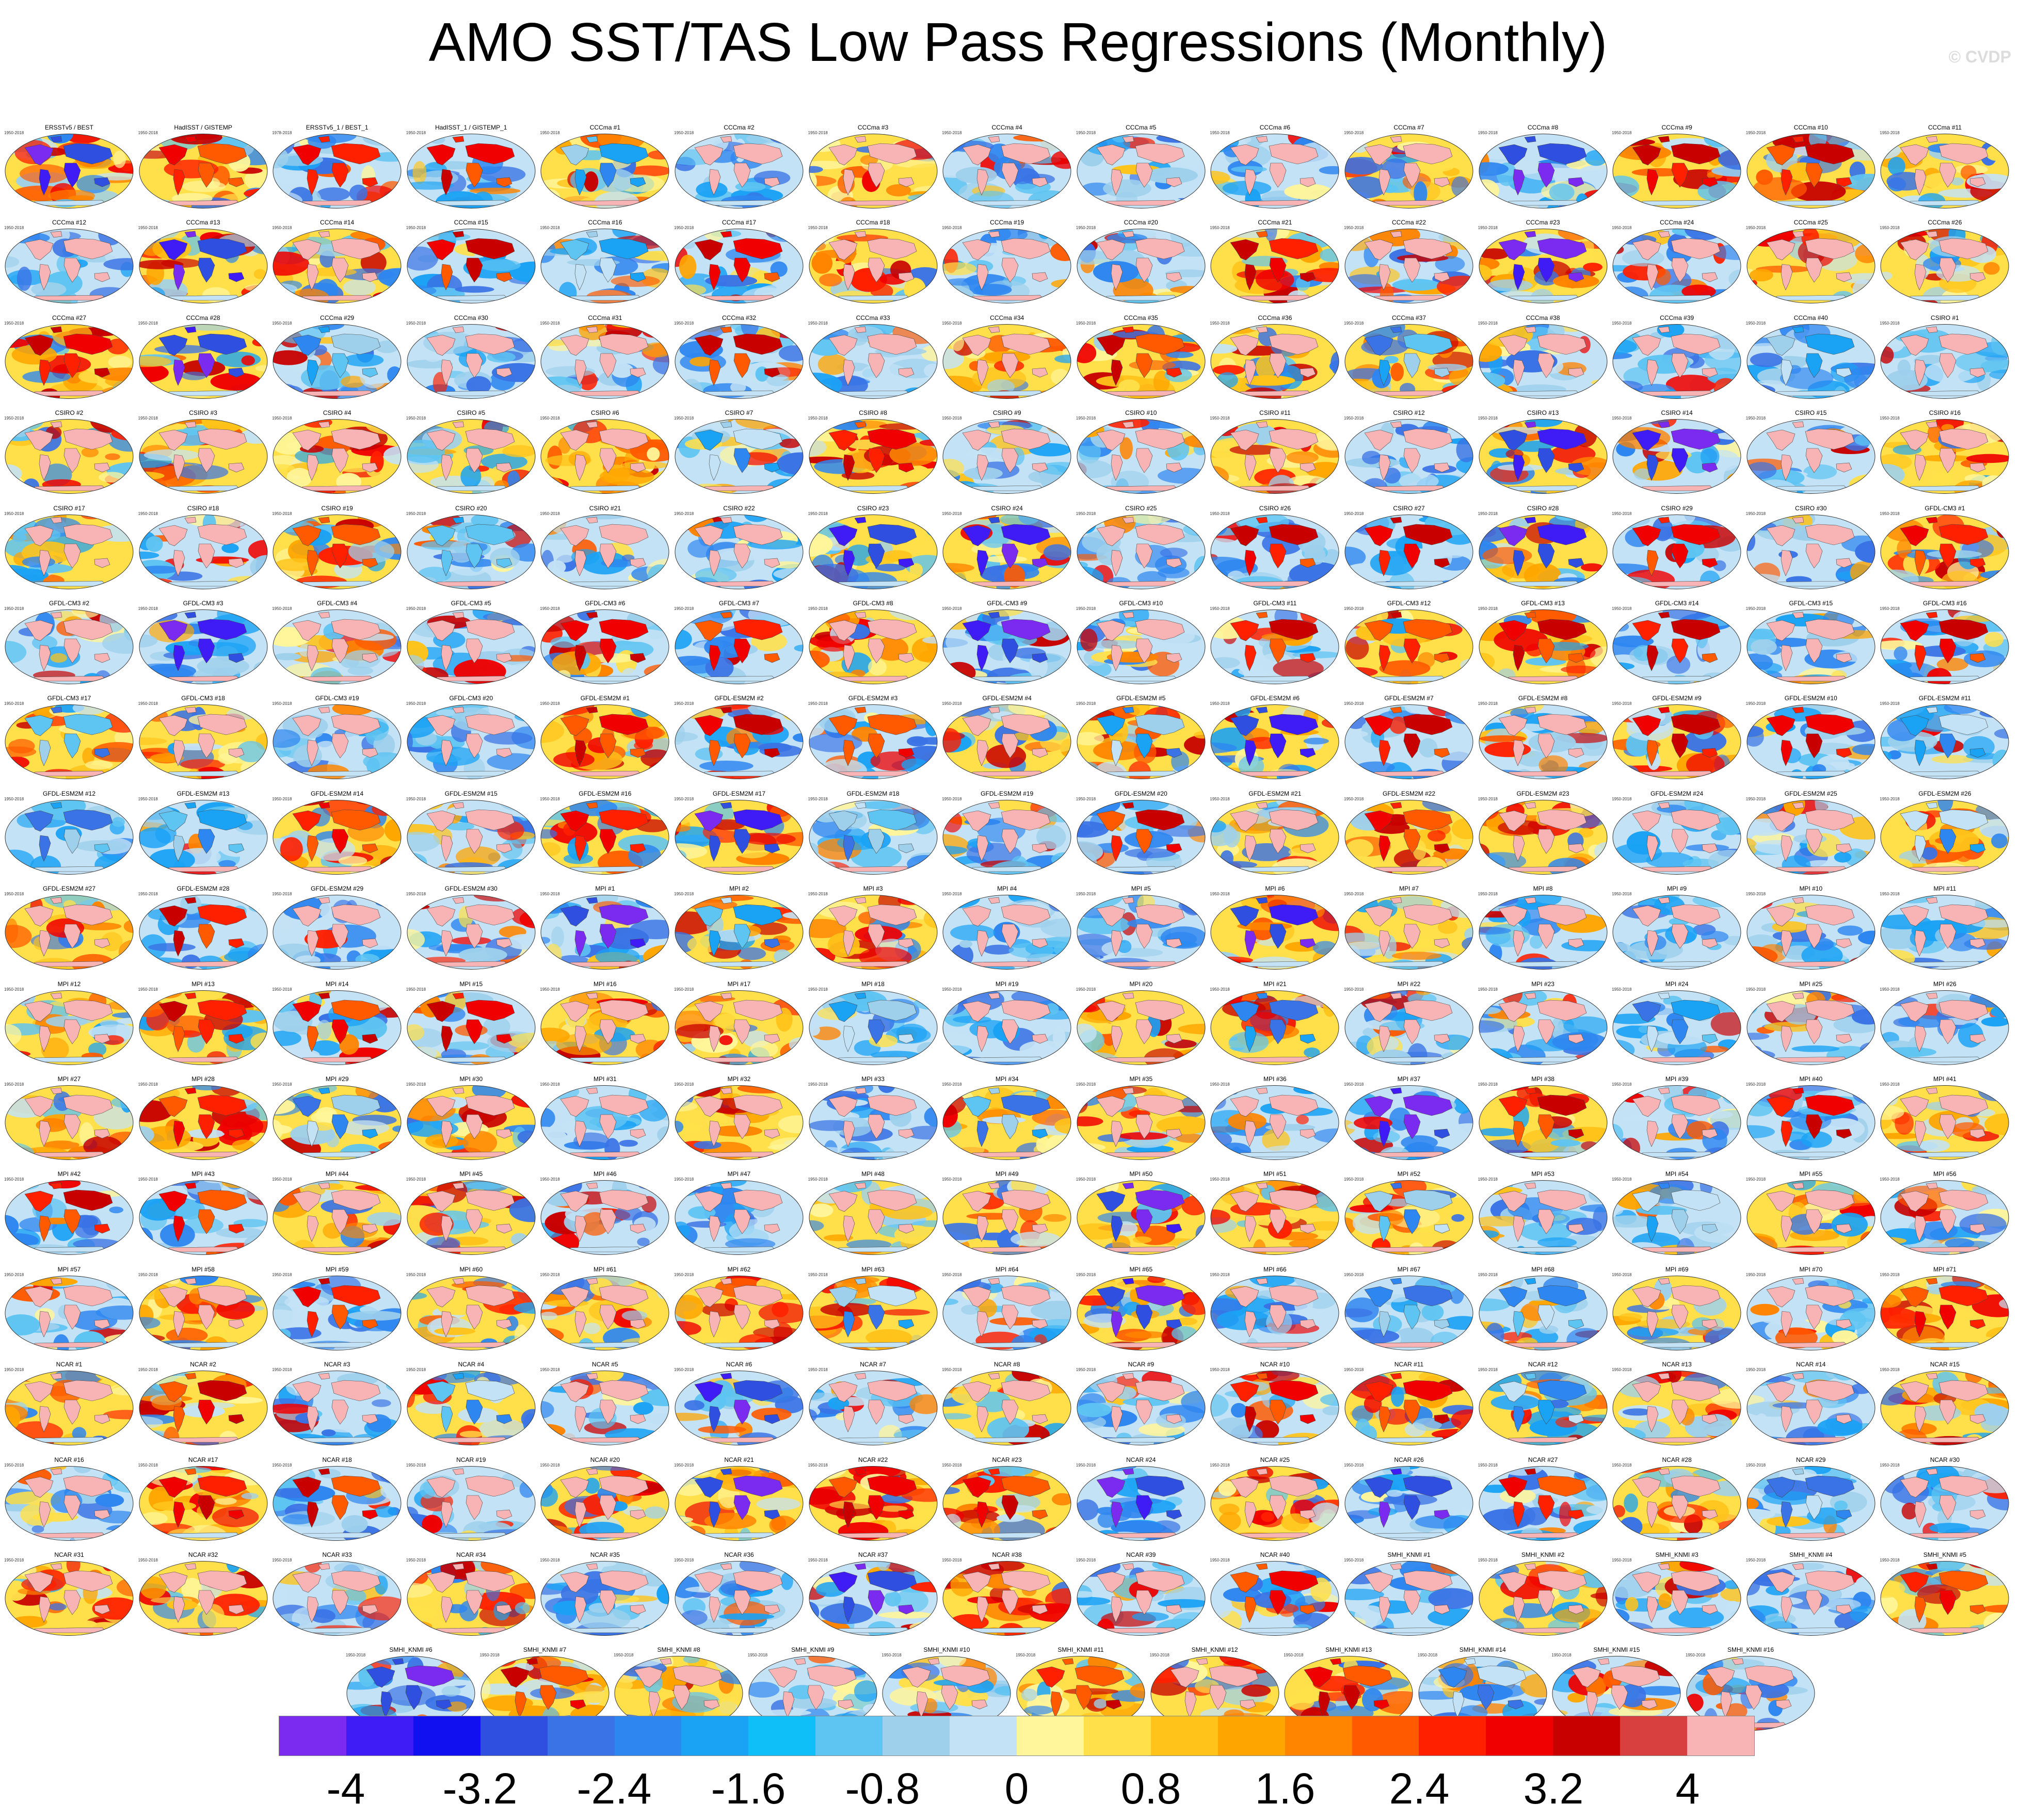 The height and width of the screenshot is (1820, 2036). Describe the element at coordinates (605, 698) in the screenshot. I see `panel-title: GFDL-ESM2M #1` at that location.